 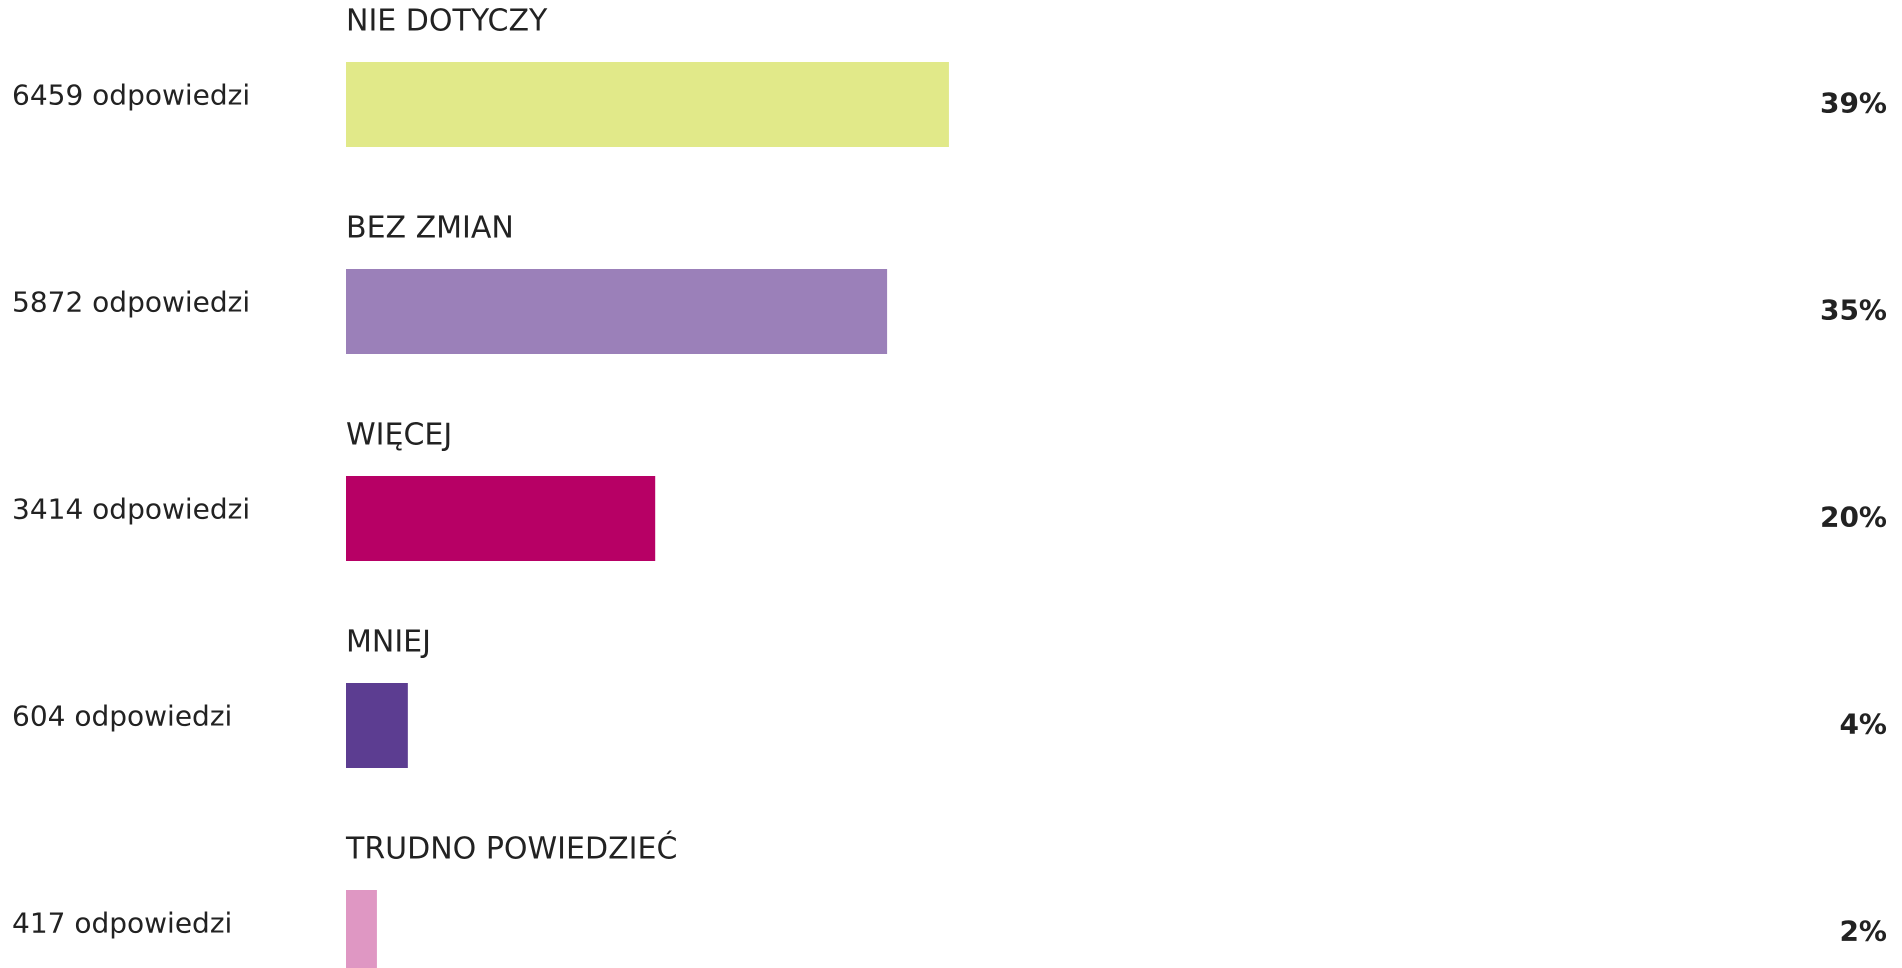 What do you see at coordinates (430, 228) in the screenshot?
I see `option-label: BEZ ZMIAN` at bounding box center [430, 228].